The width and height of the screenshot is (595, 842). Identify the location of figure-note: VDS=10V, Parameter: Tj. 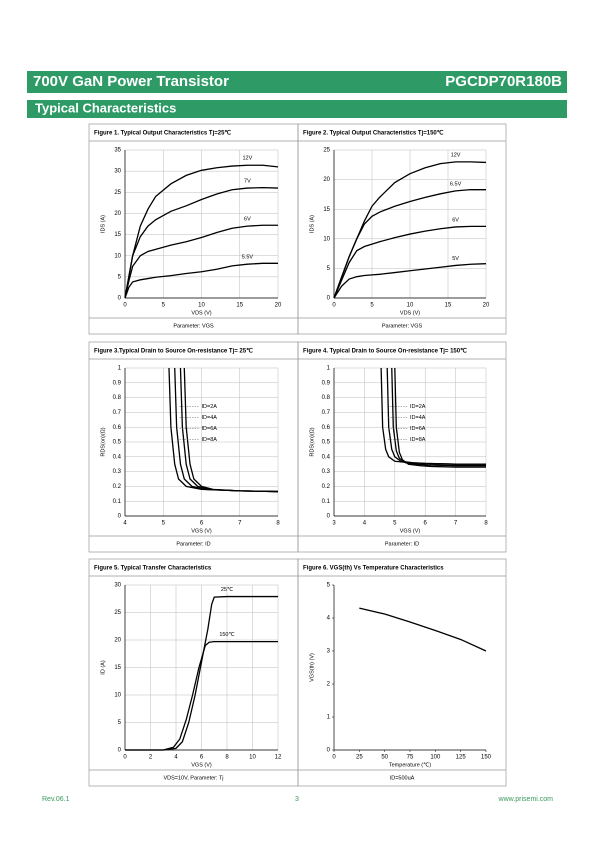
(193, 778).